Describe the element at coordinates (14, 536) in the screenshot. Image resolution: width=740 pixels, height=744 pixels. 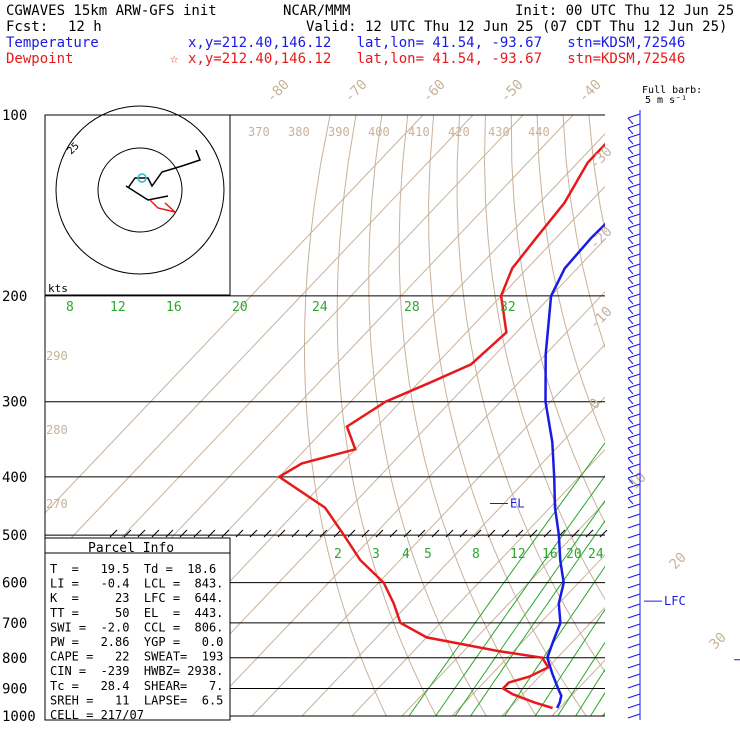
I see `pressure-tick-label: 500` at that location.